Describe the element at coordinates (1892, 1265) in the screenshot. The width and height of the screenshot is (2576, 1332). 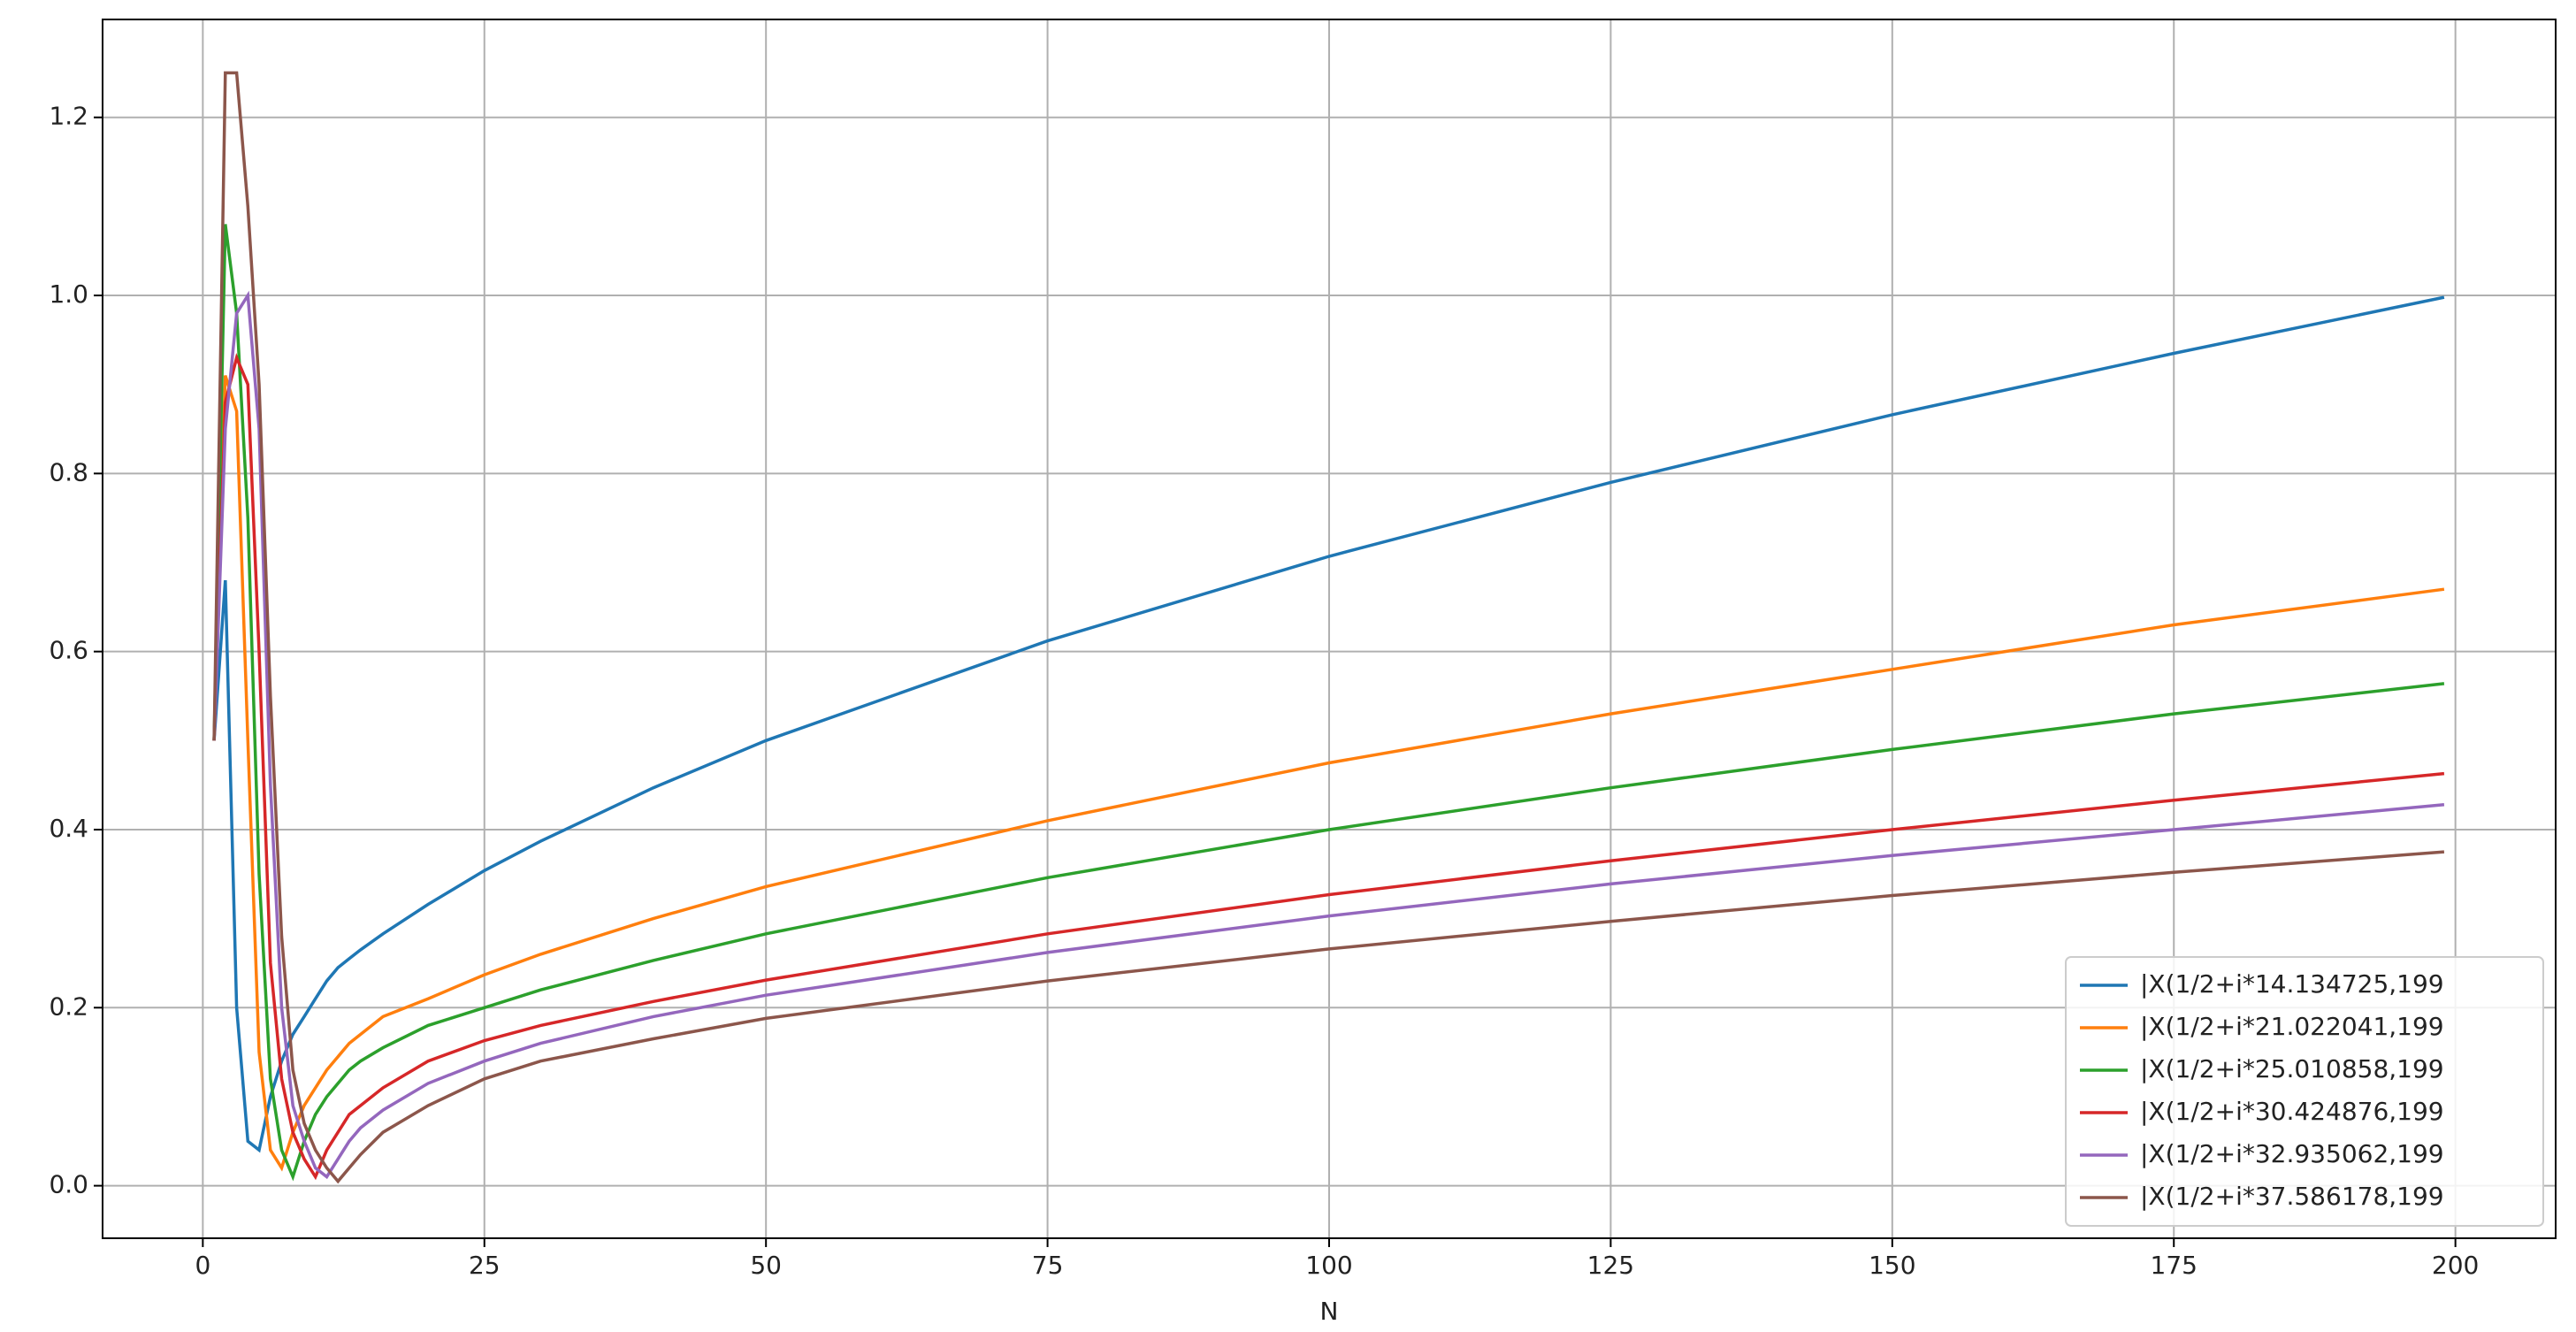
I see `x-tick-label: 150` at that location.